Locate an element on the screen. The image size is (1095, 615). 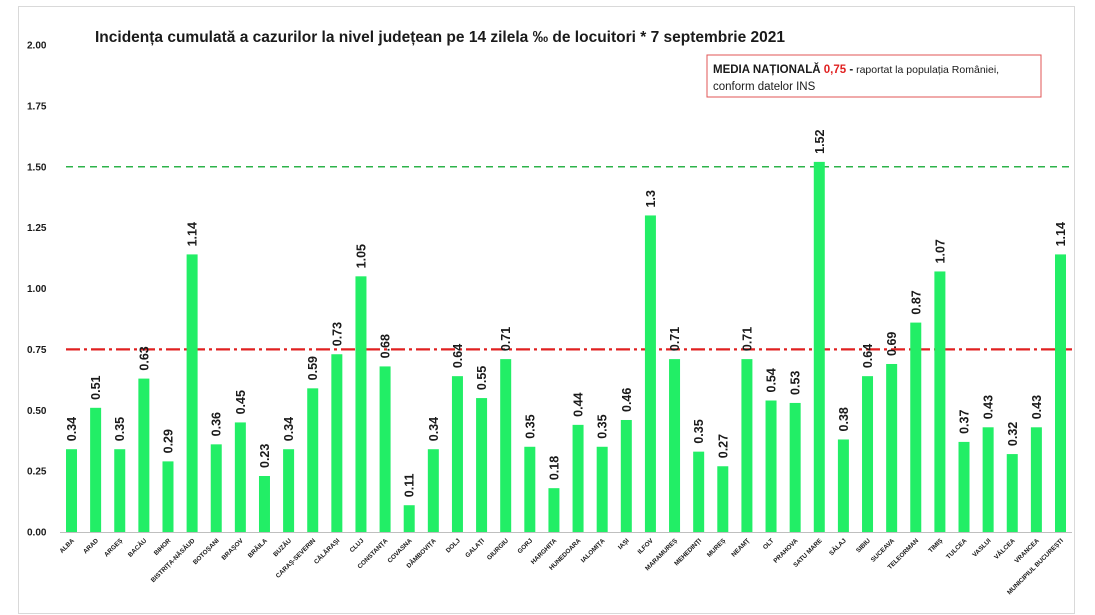
note-rest-text: raportat la populația României, is located at coordinates (926, 70).